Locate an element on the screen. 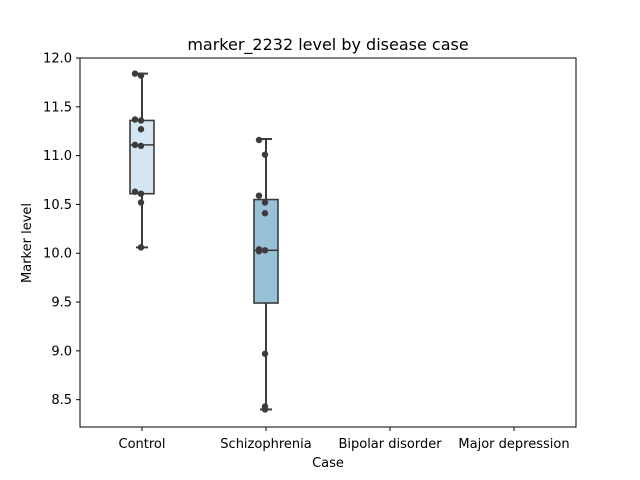 This screenshot has height=480, width=640. y-tick-label: 12.0 is located at coordinates (57, 59).